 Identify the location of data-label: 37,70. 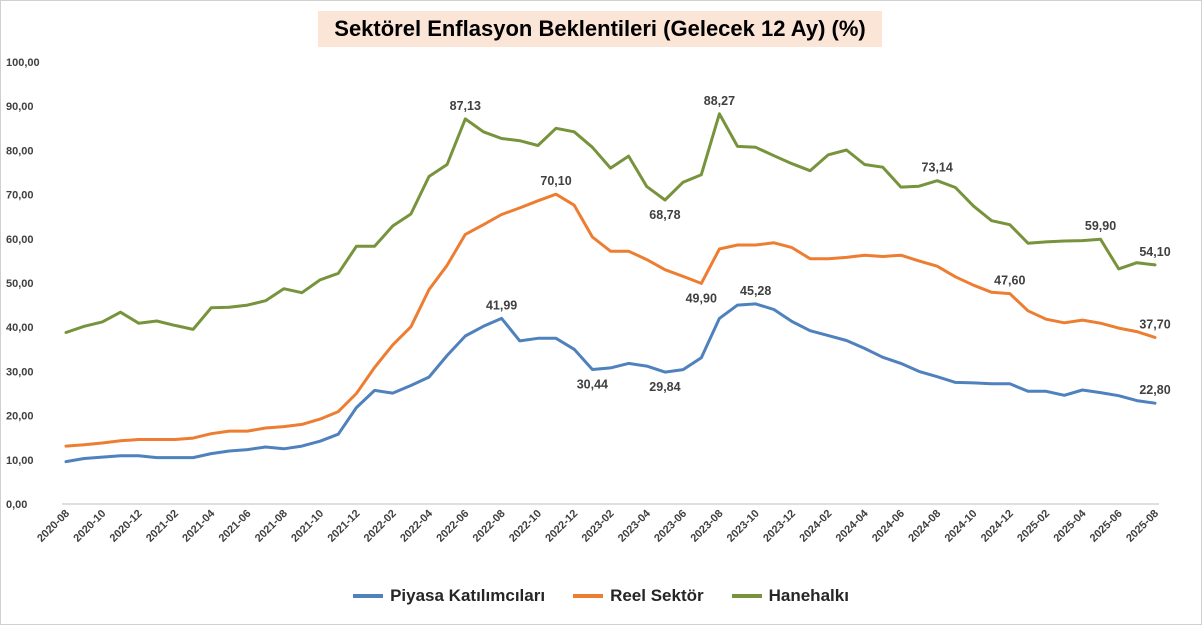
(1154, 324).